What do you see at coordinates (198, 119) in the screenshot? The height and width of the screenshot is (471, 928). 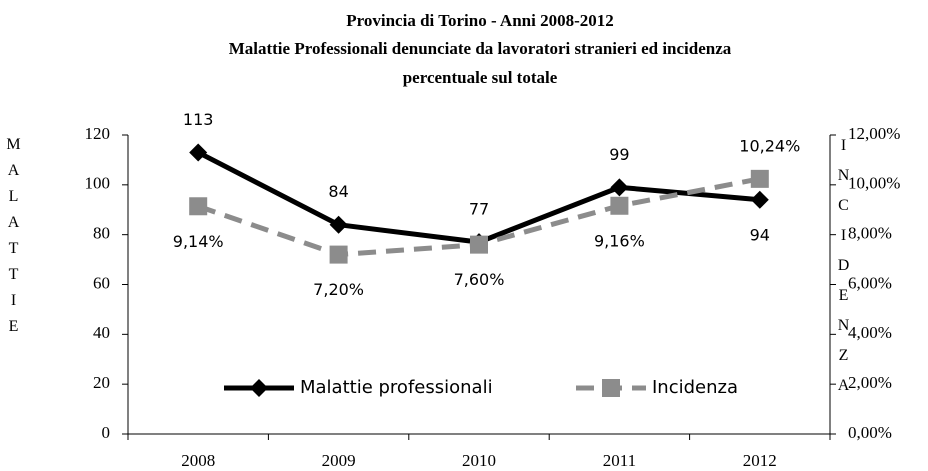 I see `data-label: 113` at bounding box center [198, 119].